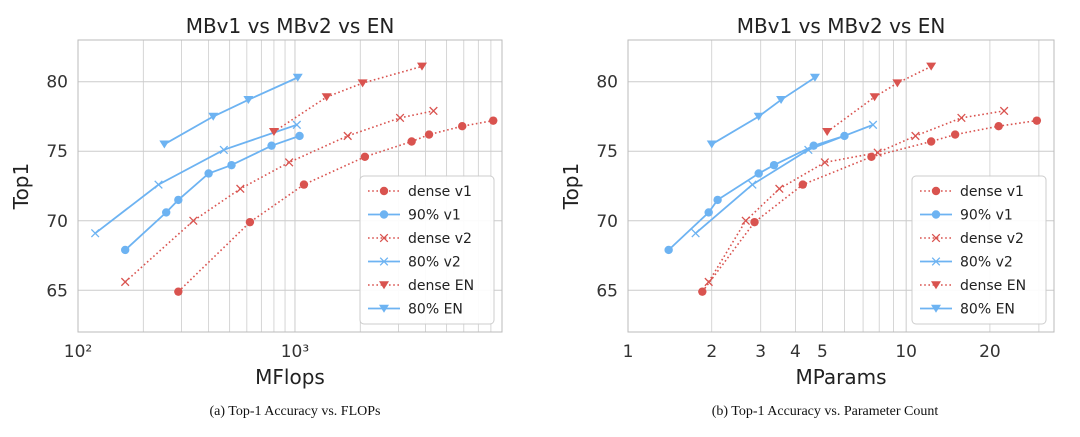 The height and width of the screenshot is (437, 1080). What do you see at coordinates (57, 152) in the screenshot?
I see `y-tick-label: 75` at bounding box center [57, 152].